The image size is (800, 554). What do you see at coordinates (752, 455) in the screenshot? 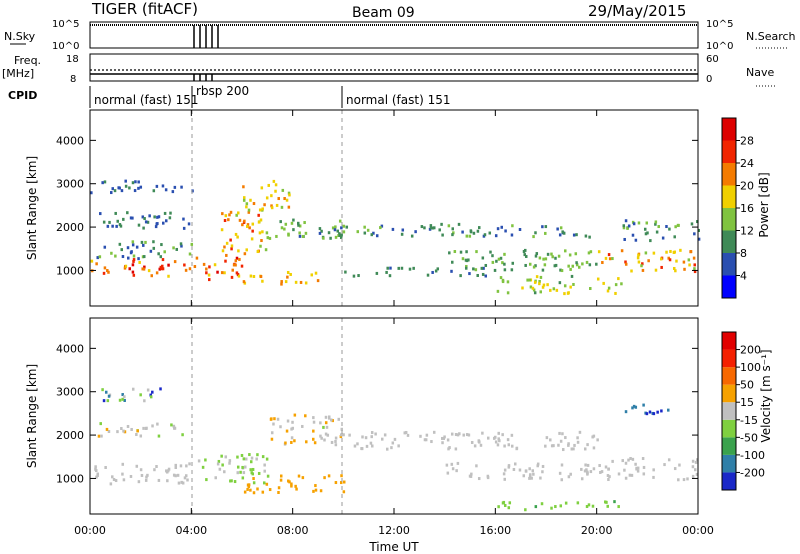
I see `colorbar-tick: -100` at bounding box center [752, 455].